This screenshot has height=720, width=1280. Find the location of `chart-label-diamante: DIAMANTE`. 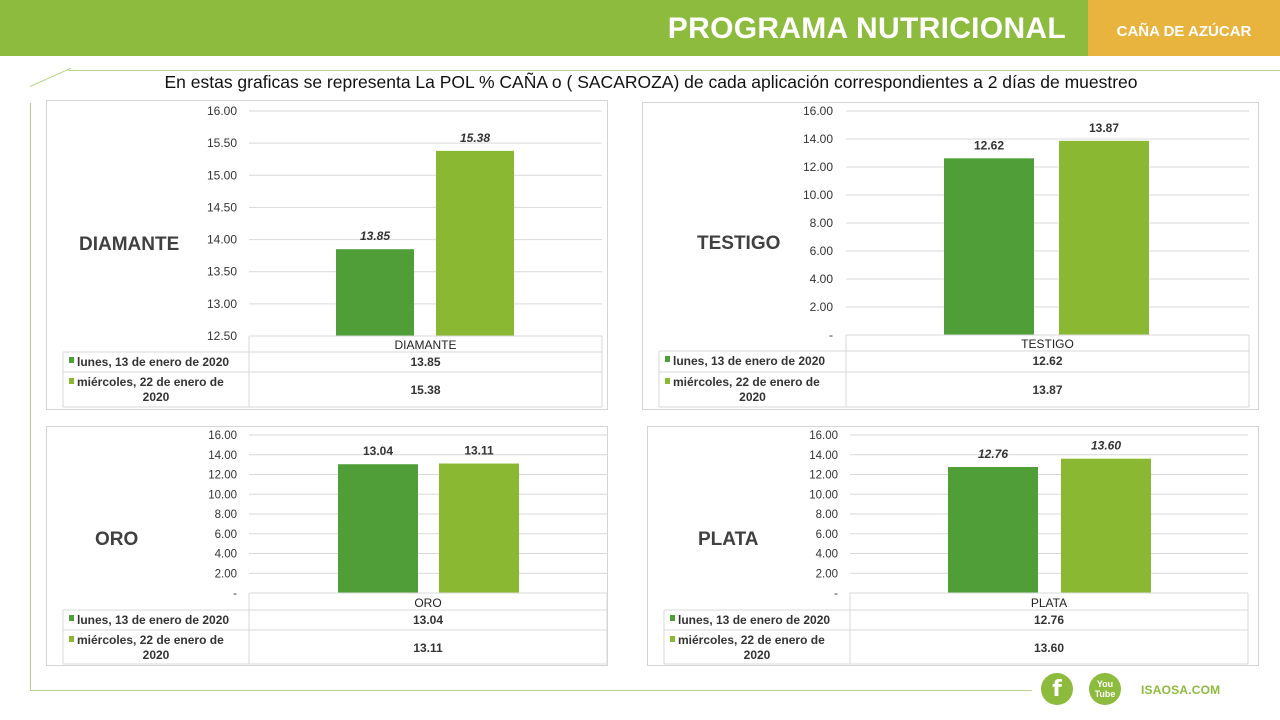

chart-label-diamante: DIAMANTE is located at coordinates (129, 244).